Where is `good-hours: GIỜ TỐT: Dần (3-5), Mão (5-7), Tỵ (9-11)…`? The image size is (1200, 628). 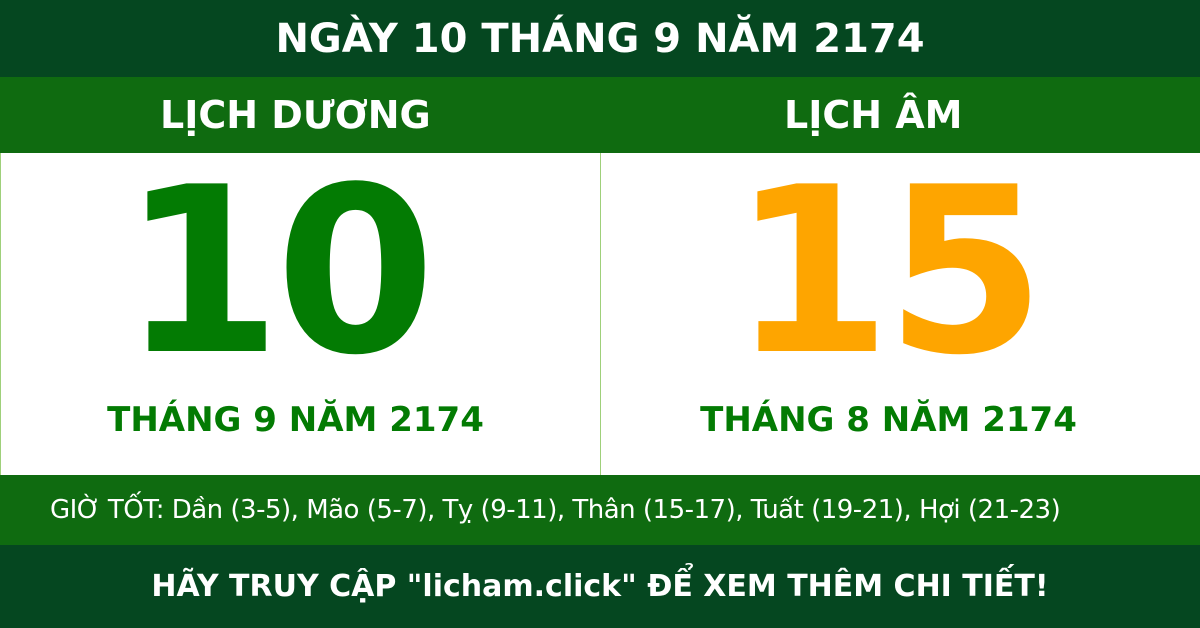
good-hours: GIỜ TỐT: Dần (3-5), Mão (5-7), Tỵ (9-11)… is located at coordinates (600, 510).